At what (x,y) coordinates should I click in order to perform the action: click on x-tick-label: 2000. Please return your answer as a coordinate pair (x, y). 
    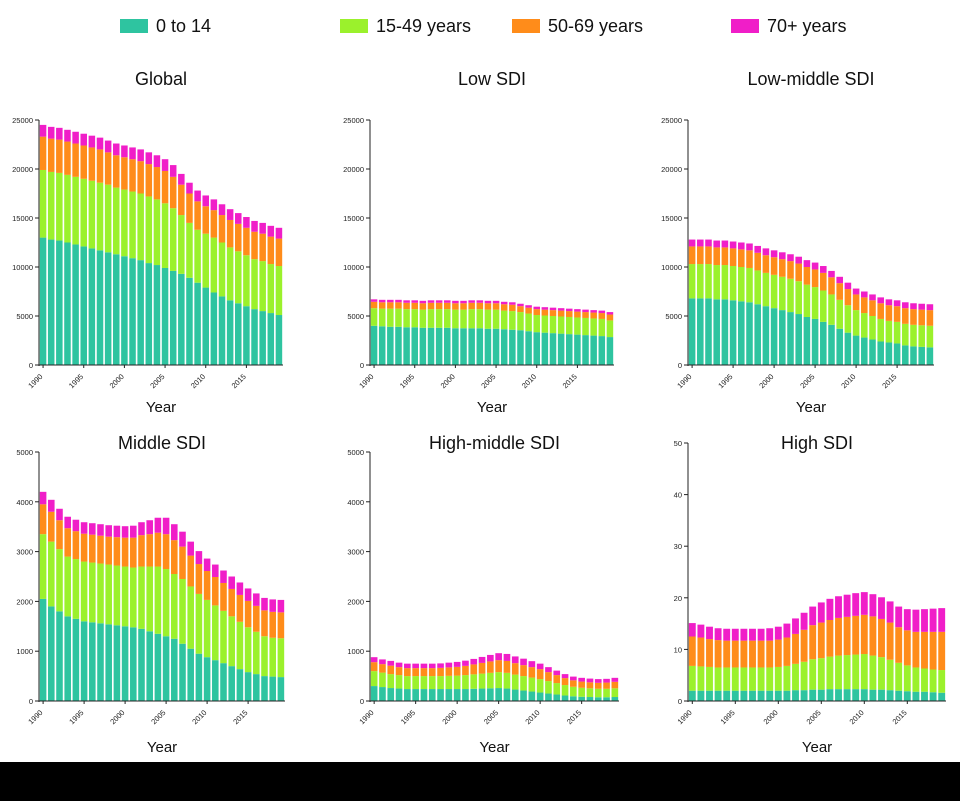
    Looking at the image, I should click on (771, 717).